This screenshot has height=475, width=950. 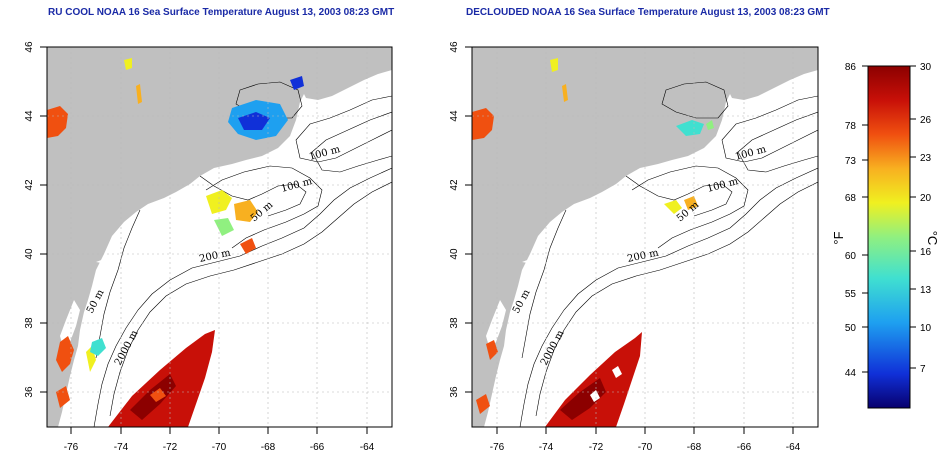 I want to click on celsius-label: 7, so click(x=923, y=369).